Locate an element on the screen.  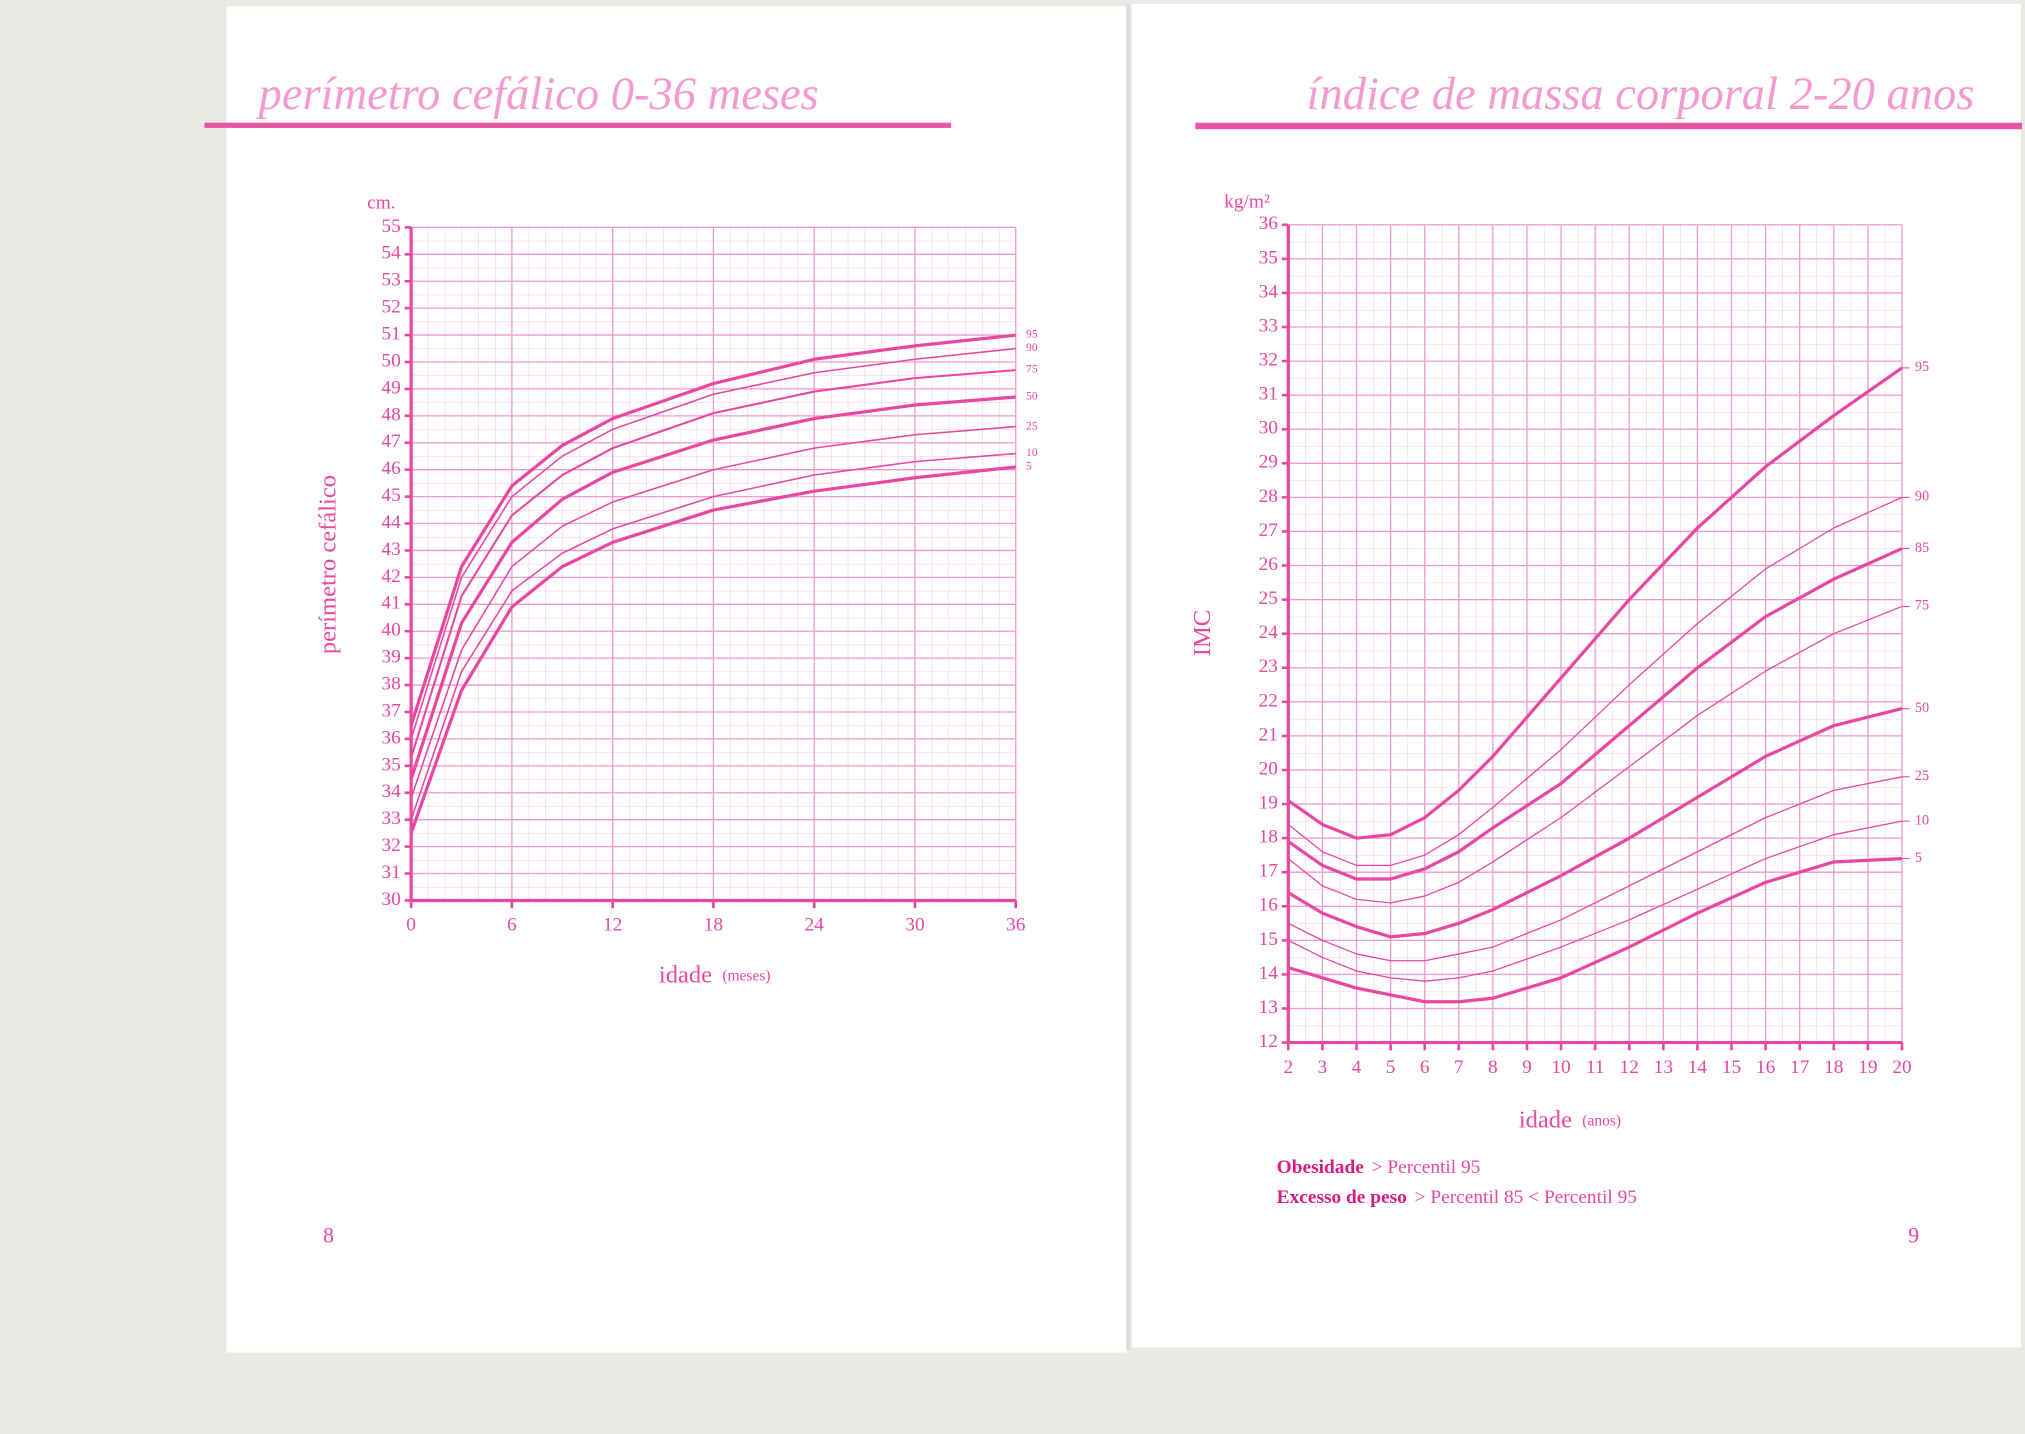
y-tick-label: 12 is located at coordinates (1268, 1041).